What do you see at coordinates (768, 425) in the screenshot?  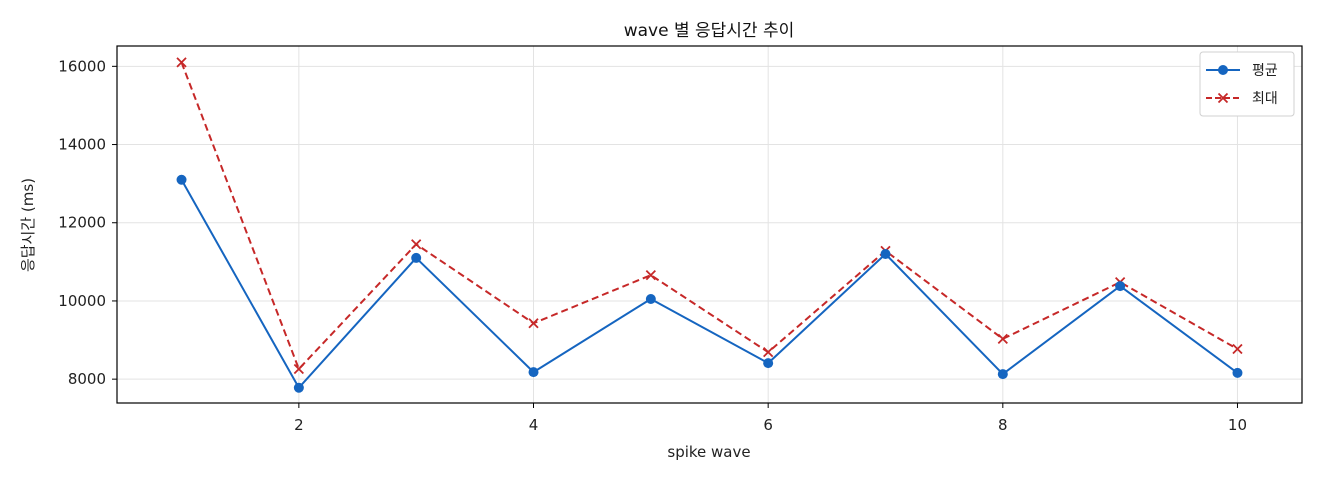 I see `x-tick-label: 6` at bounding box center [768, 425].